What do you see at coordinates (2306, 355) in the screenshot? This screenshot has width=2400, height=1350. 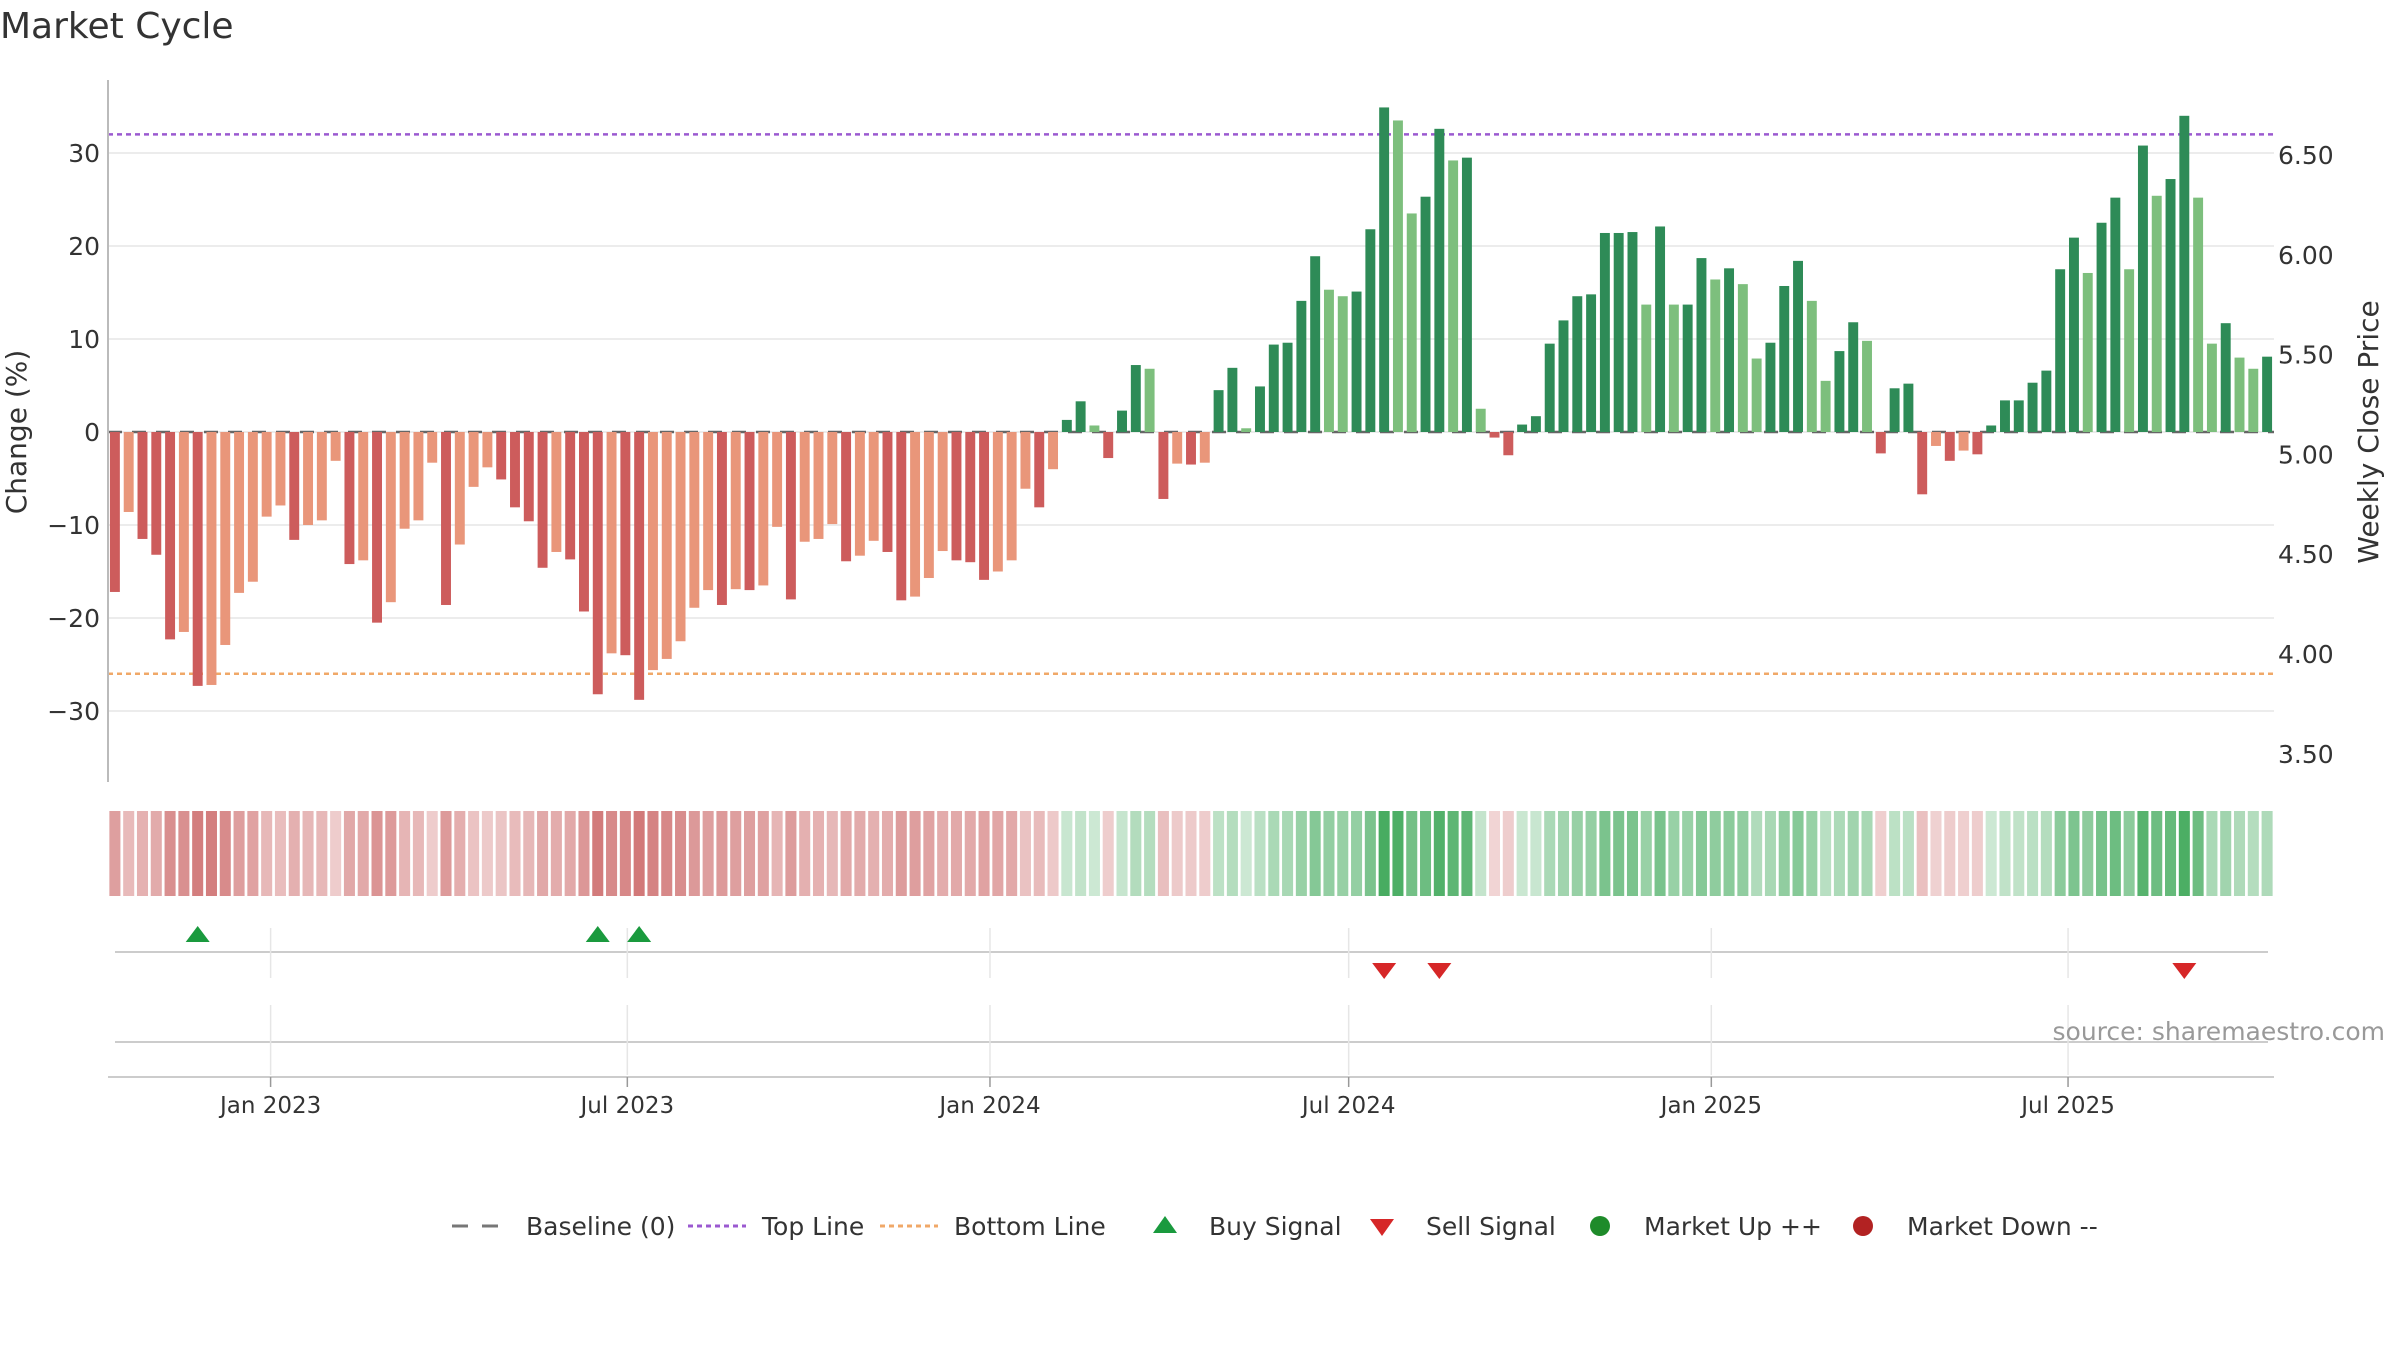 I see `y-tick-label-right: 5.50` at bounding box center [2306, 355].